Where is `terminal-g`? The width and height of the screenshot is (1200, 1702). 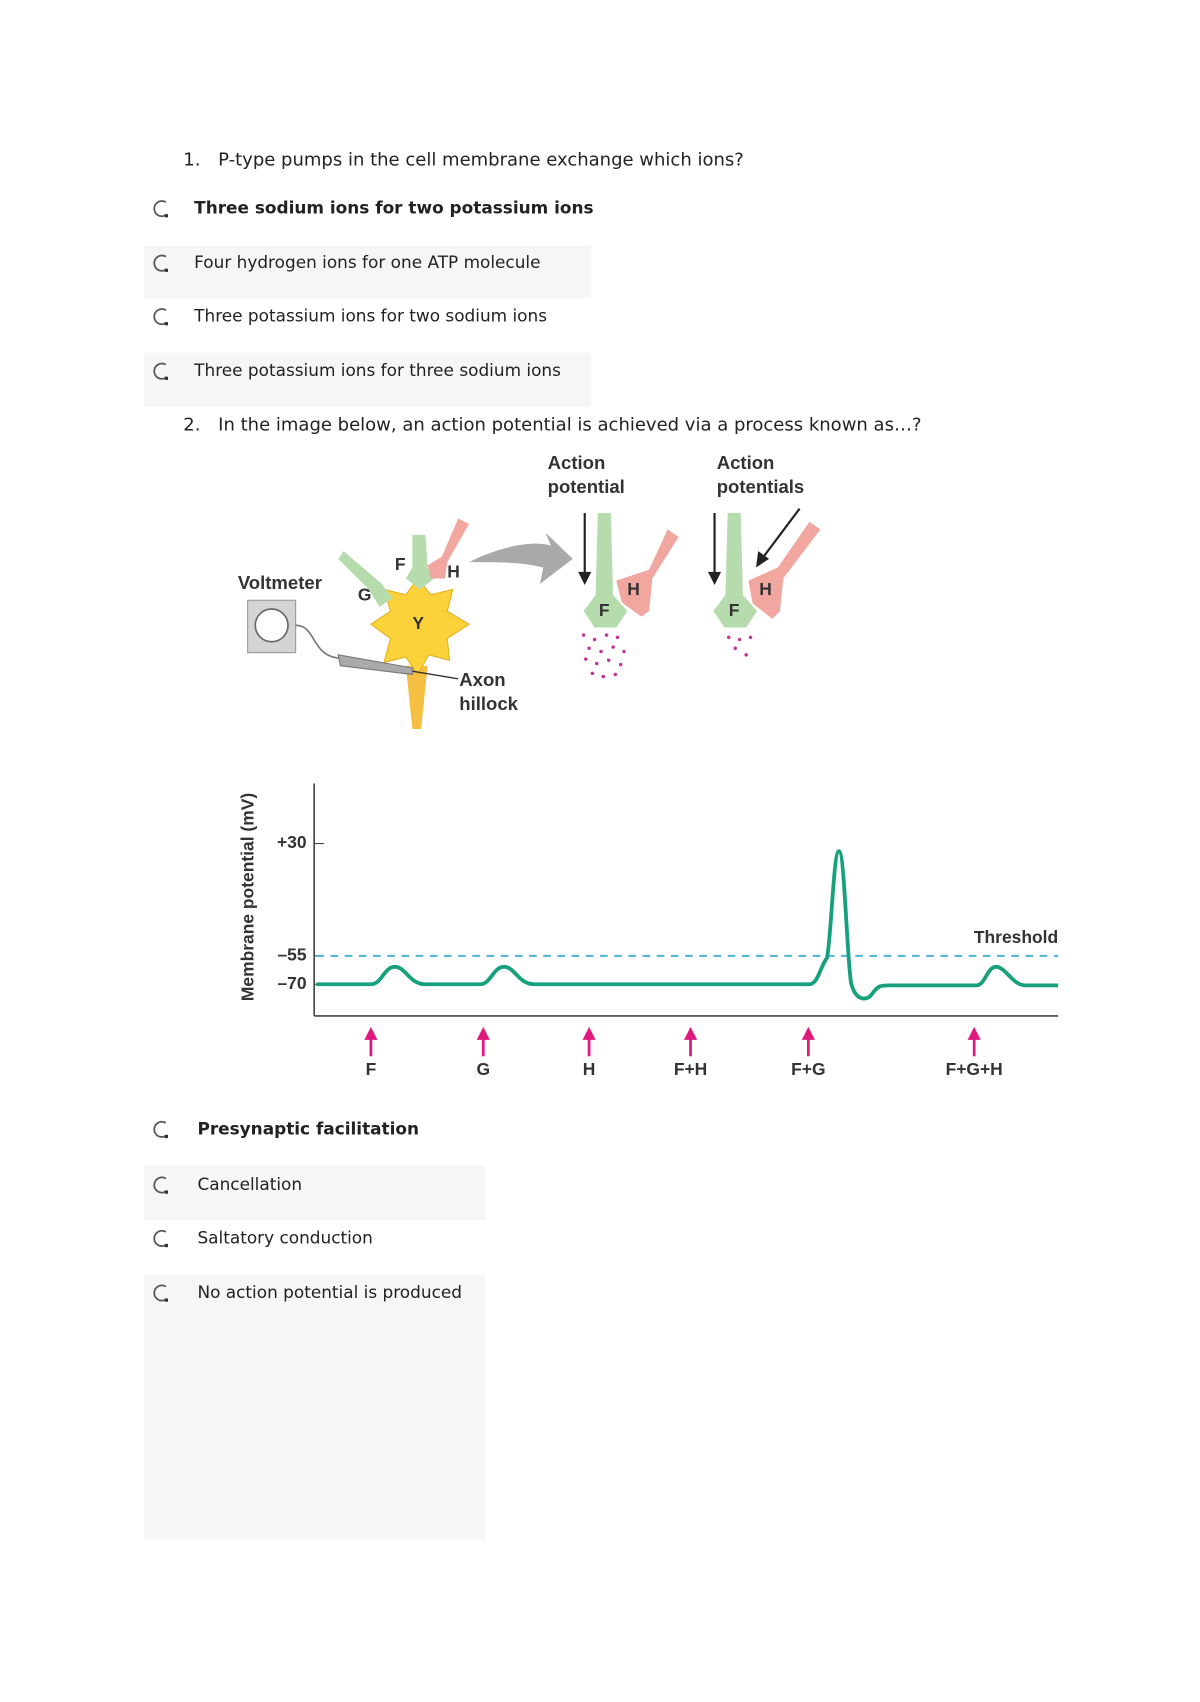 terminal-g is located at coordinates (365, 579).